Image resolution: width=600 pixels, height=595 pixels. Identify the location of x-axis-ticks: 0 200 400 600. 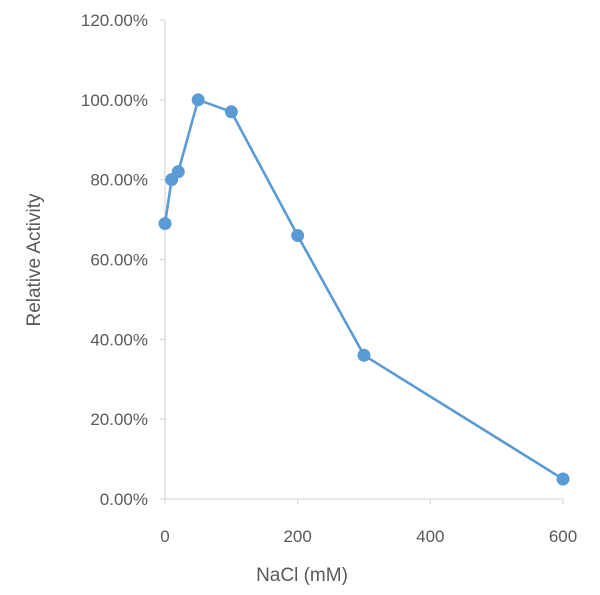
(368, 522).